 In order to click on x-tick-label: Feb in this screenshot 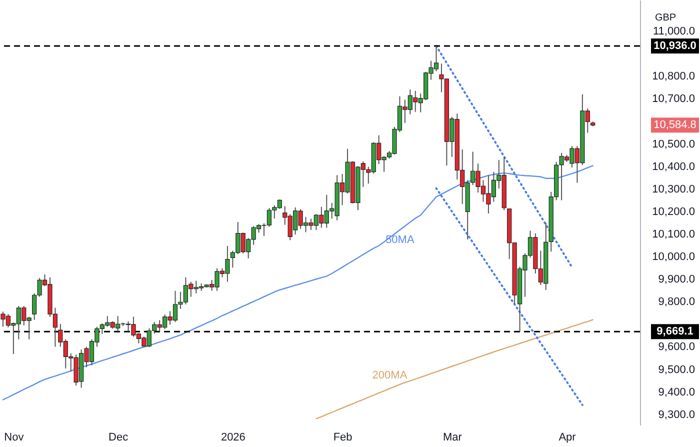, I will do `click(342, 438)`.